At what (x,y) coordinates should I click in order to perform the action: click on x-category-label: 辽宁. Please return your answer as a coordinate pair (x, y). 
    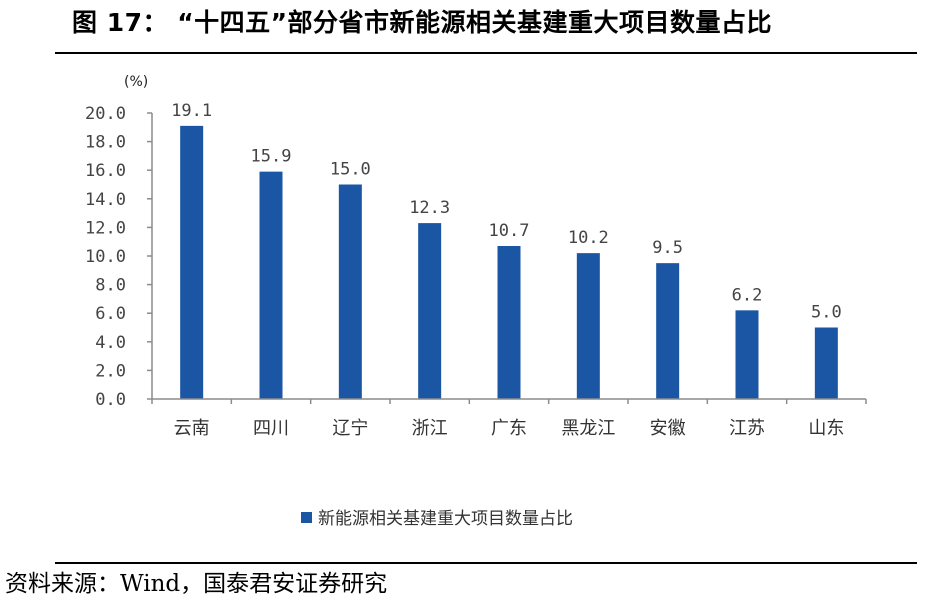
    Looking at the image, I should click on (350, 428).